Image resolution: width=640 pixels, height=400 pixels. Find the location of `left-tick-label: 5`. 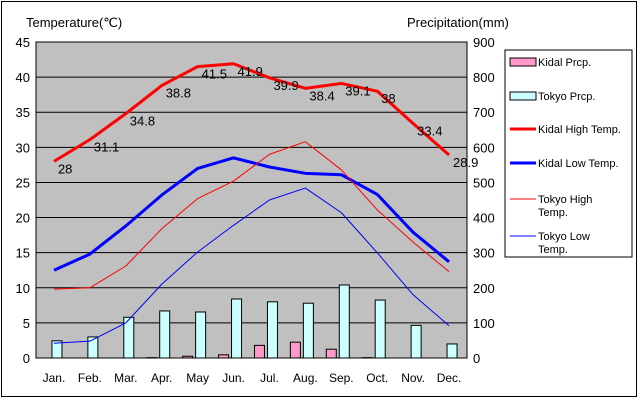

left-tick-label: 5 is located at coordinates (26, 323).